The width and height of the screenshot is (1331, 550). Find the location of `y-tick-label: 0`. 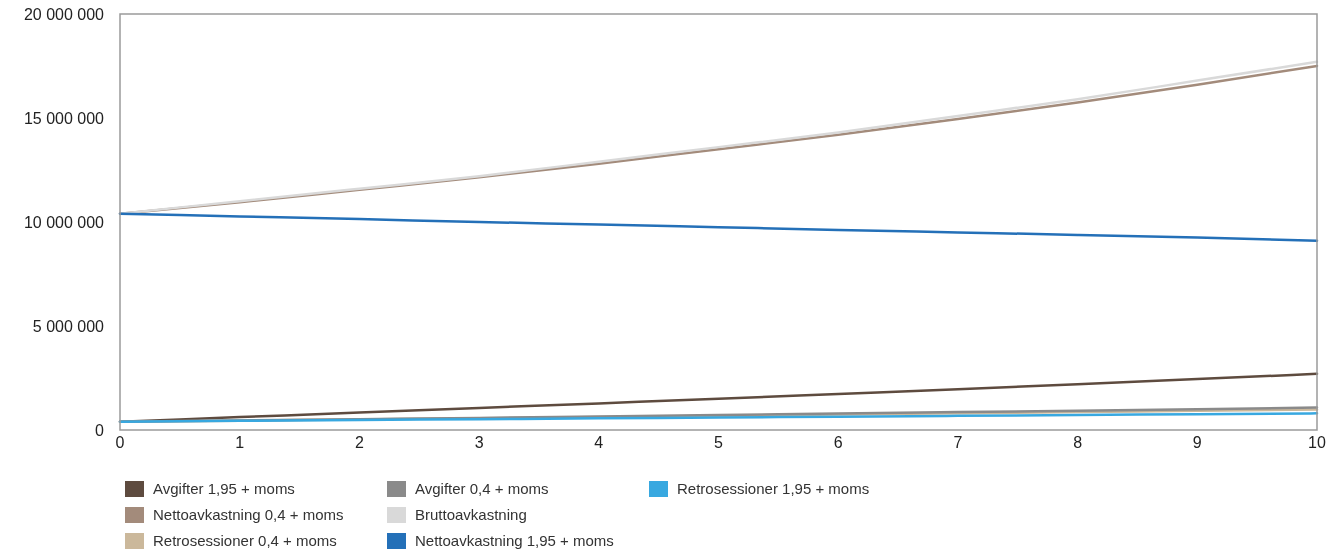

y-tick-label: 0 is located at coordinates (100, 430).